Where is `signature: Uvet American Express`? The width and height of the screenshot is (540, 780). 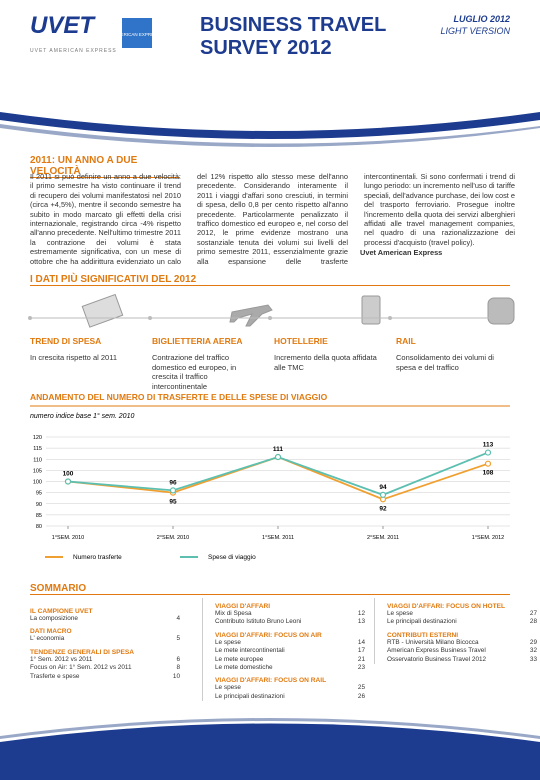 signature: Uvet American Express is located at coordinates (401, 252).